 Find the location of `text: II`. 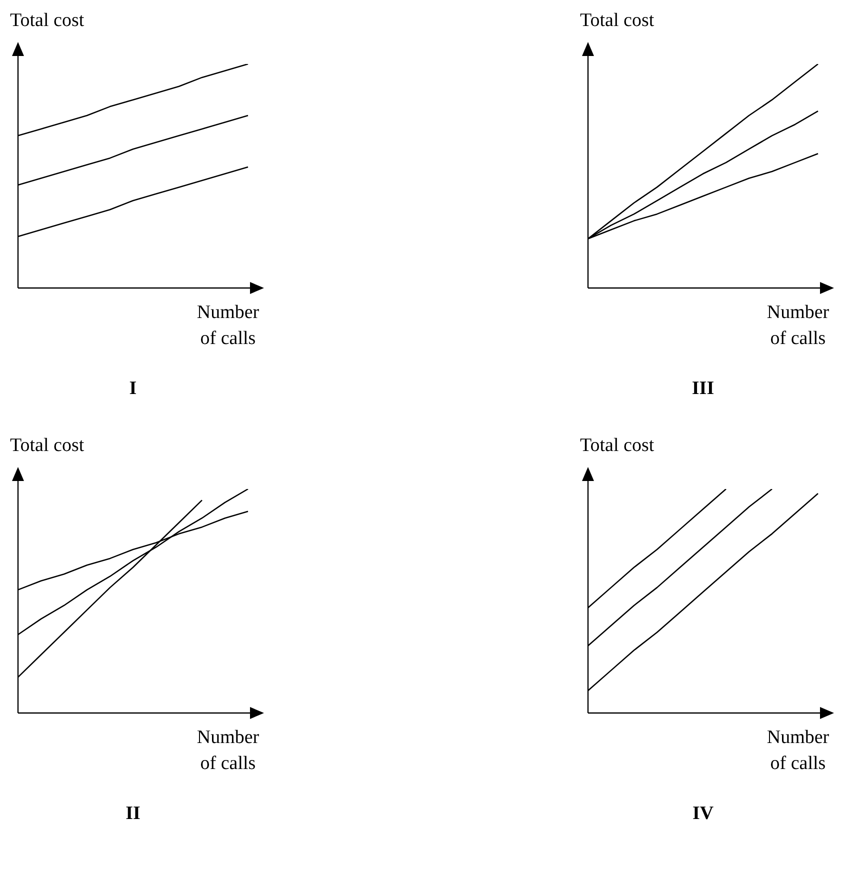

text: II is located at coordinates (133, 814).